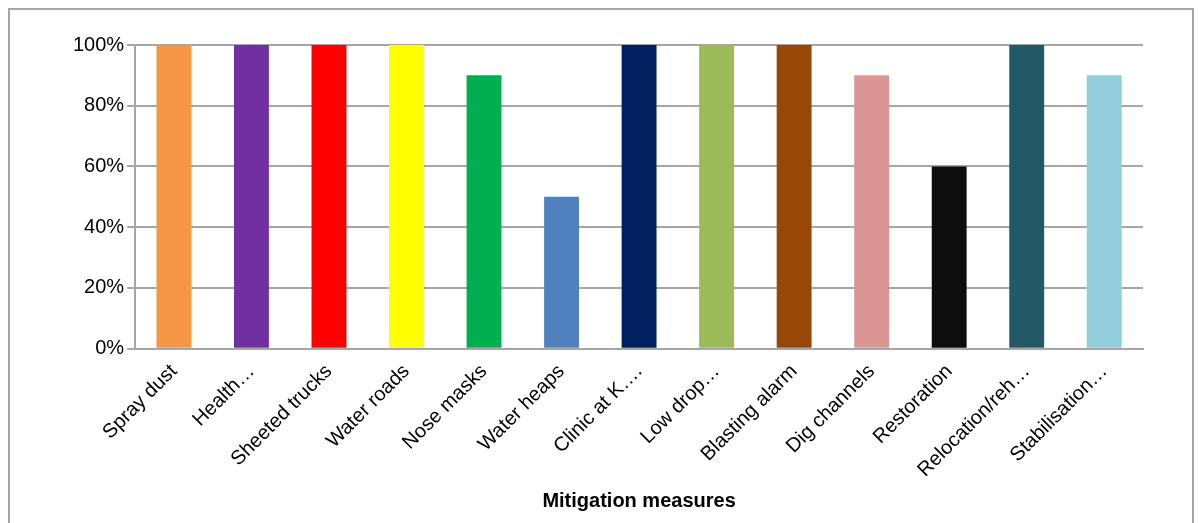 The height and width of the screenshot is (523, 1203). What do you see at coordinates (104, 164) in the screenshot?
I see `y-tick-label: 60%` at bounding box center [104, 164].